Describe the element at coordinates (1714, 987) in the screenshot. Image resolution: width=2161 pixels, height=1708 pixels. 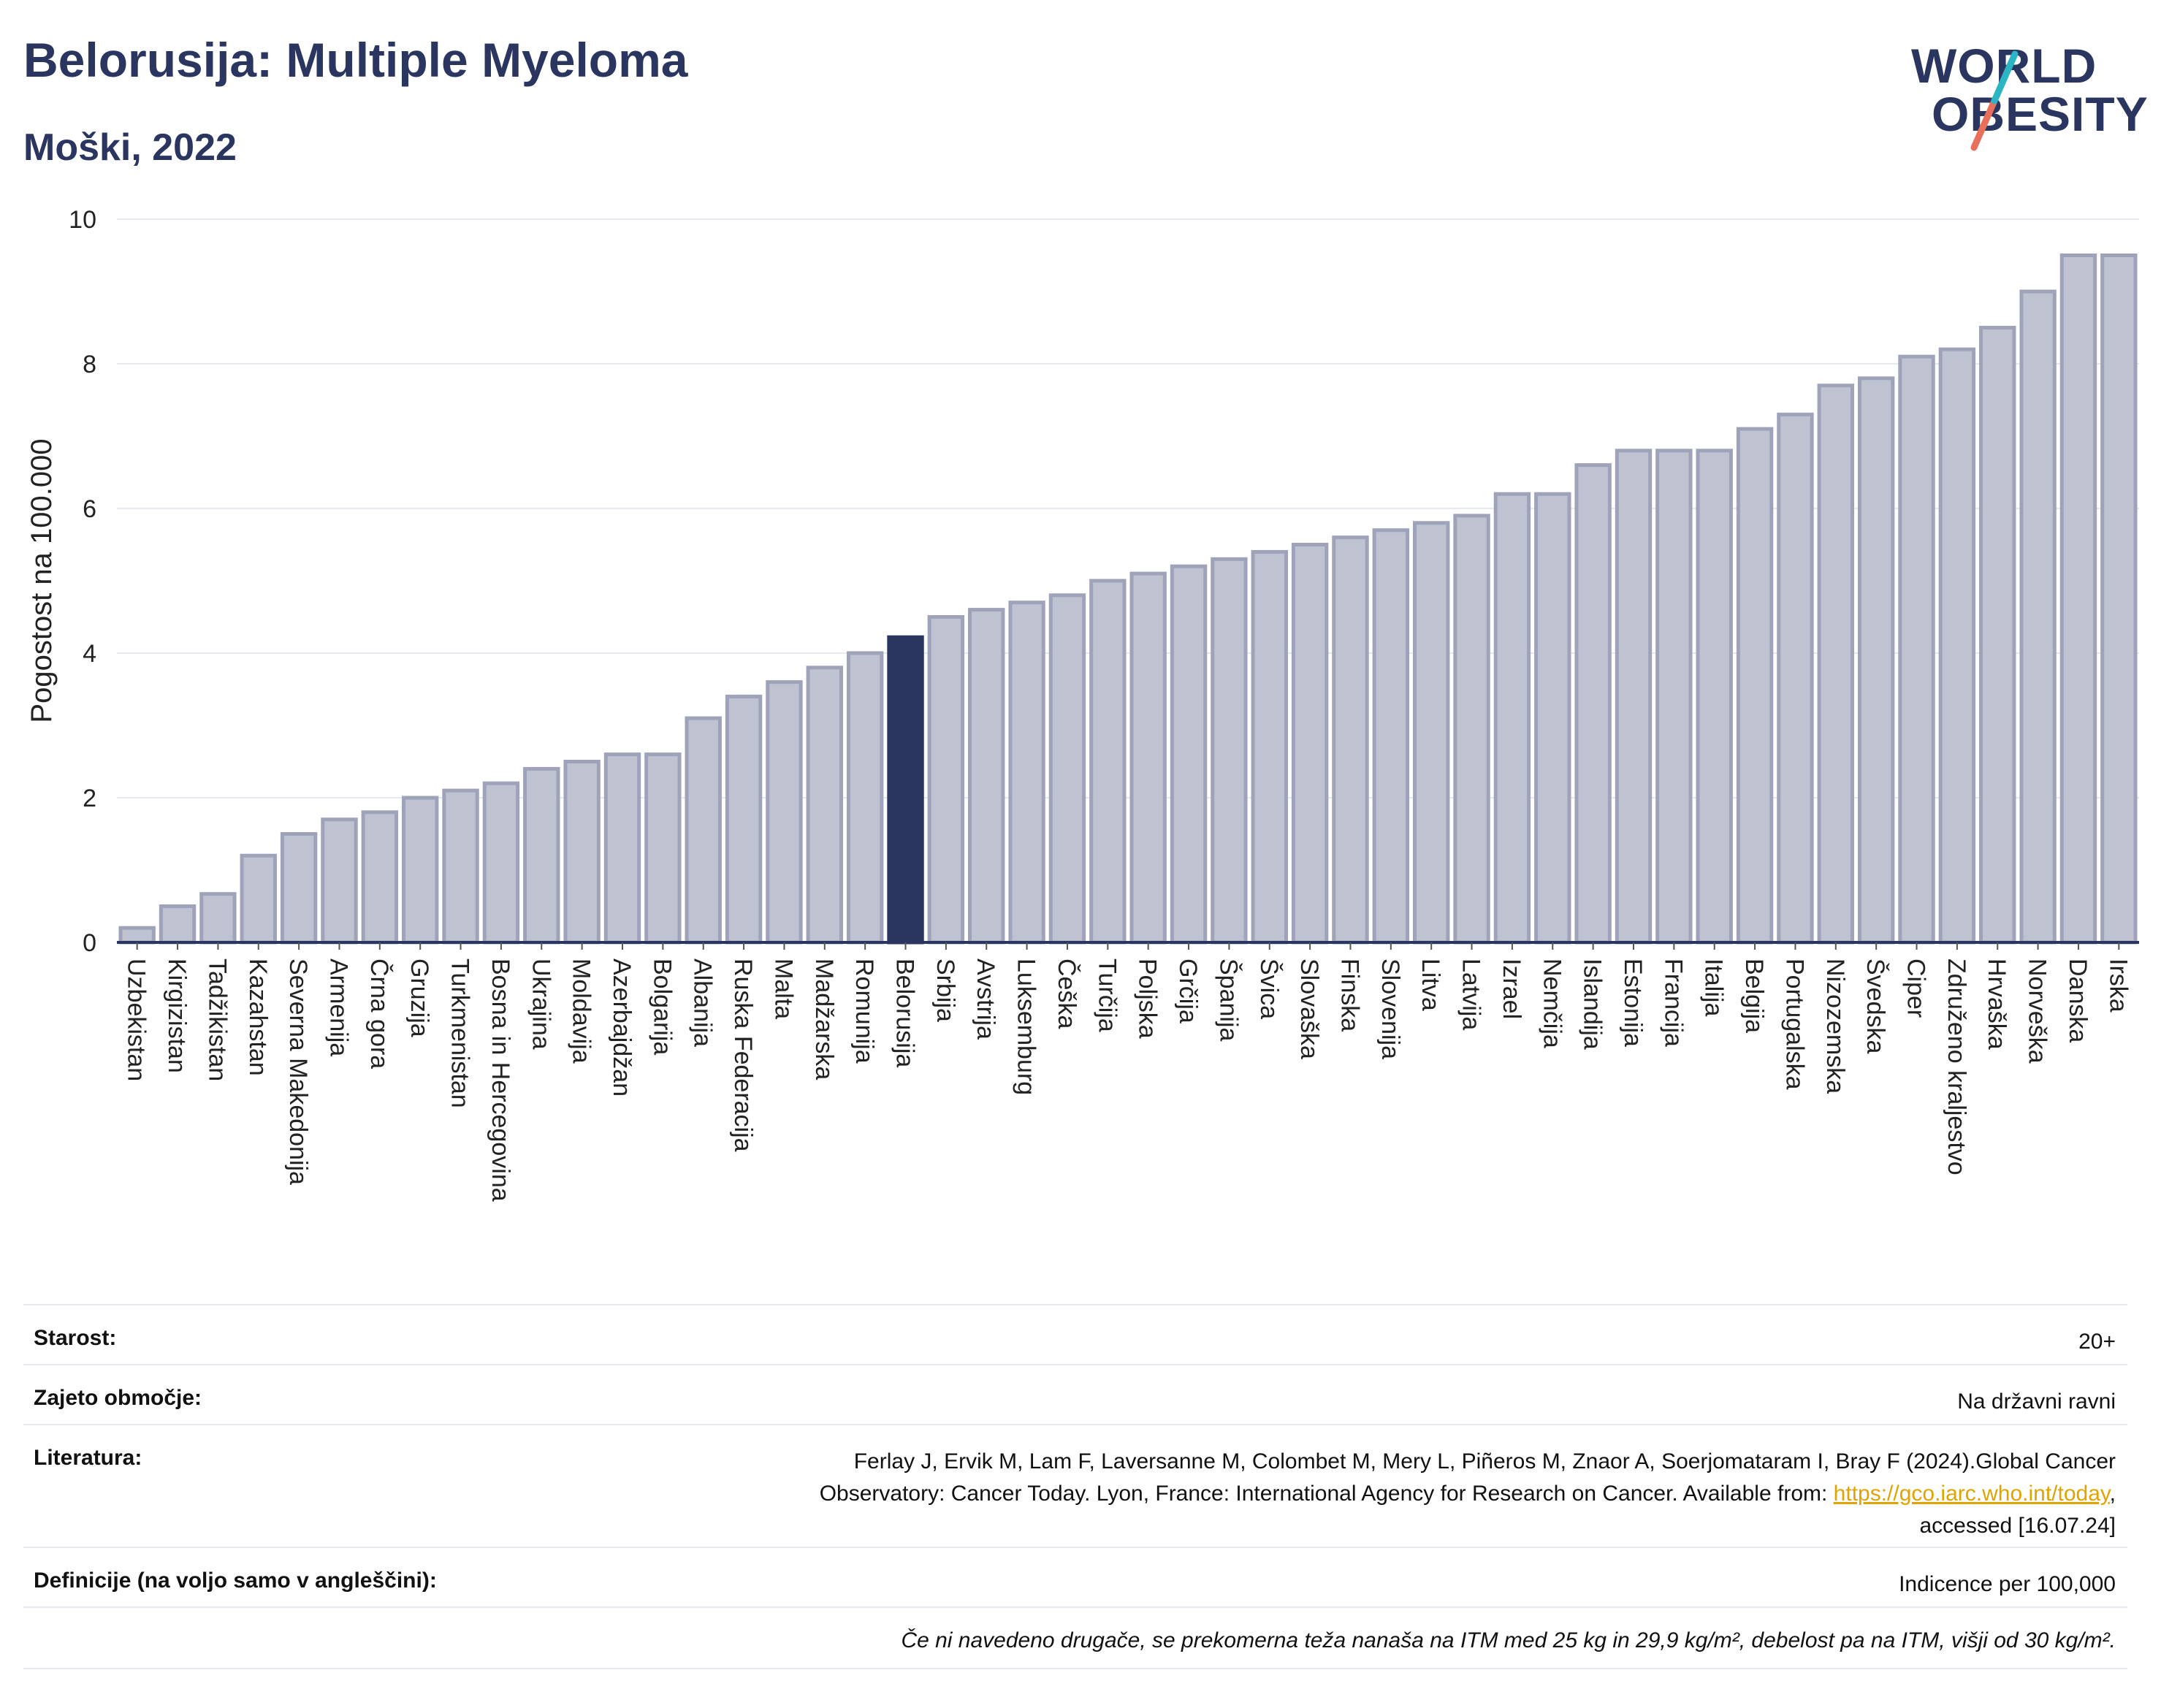
I see `x-tick-label: Italija` at that location.